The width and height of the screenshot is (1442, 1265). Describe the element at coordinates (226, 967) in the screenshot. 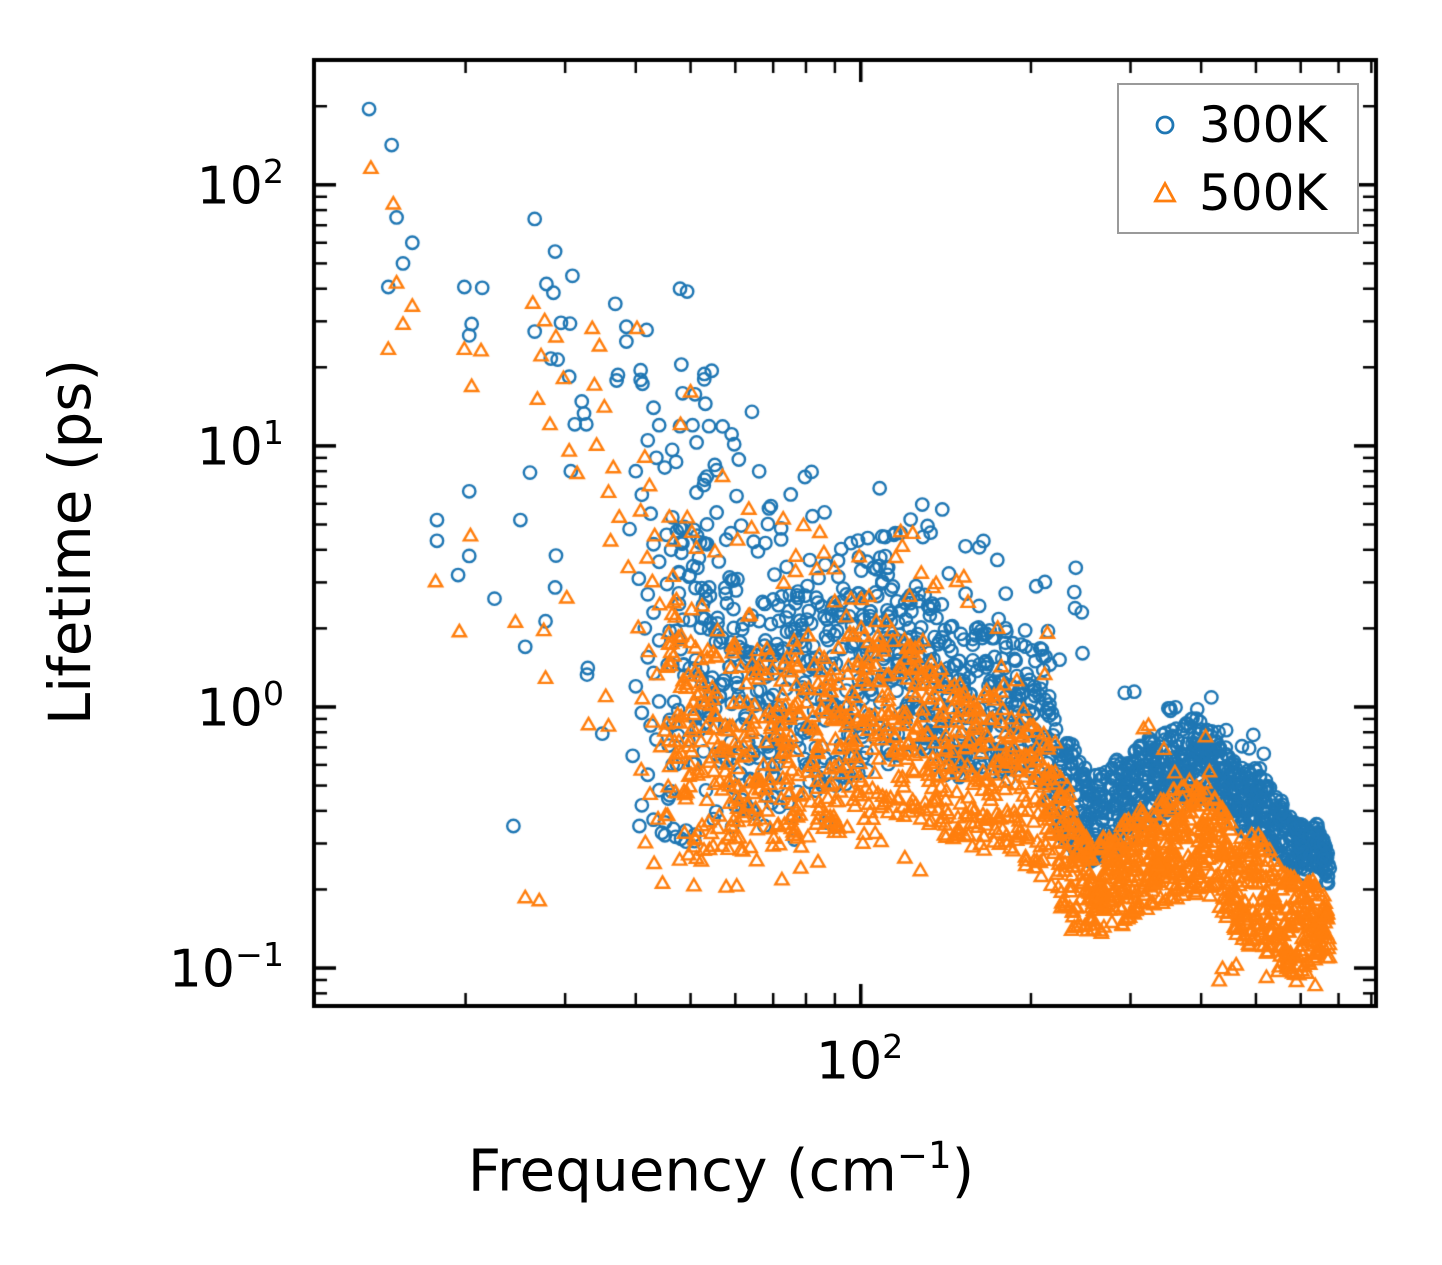

I see `y-tick-label-1e-1: 10⁻¹` at that location.